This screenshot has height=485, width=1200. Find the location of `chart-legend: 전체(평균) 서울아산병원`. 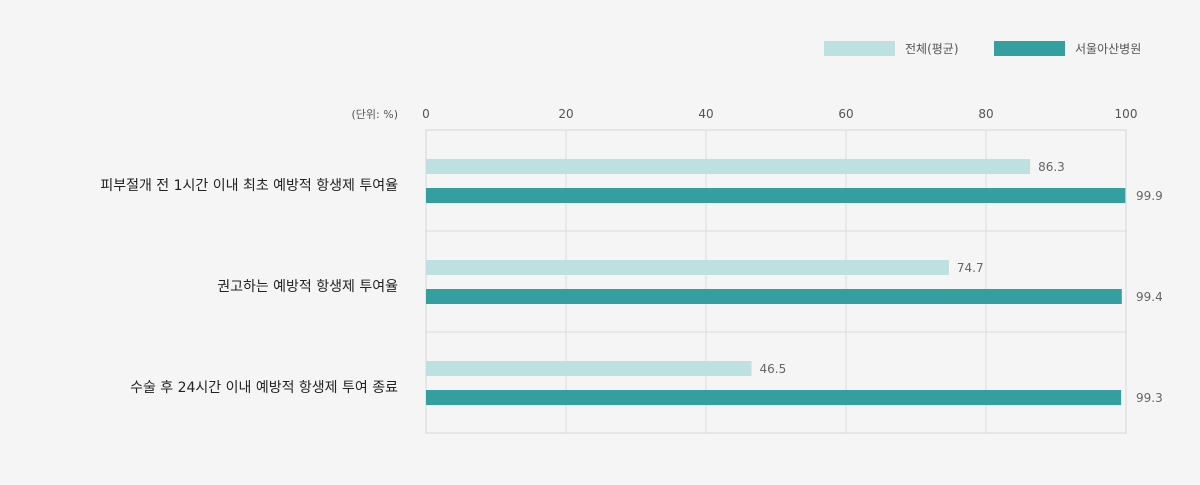

chart-legend: 전체(평균) 서울아산병원 is located at coordinates (982, 48).